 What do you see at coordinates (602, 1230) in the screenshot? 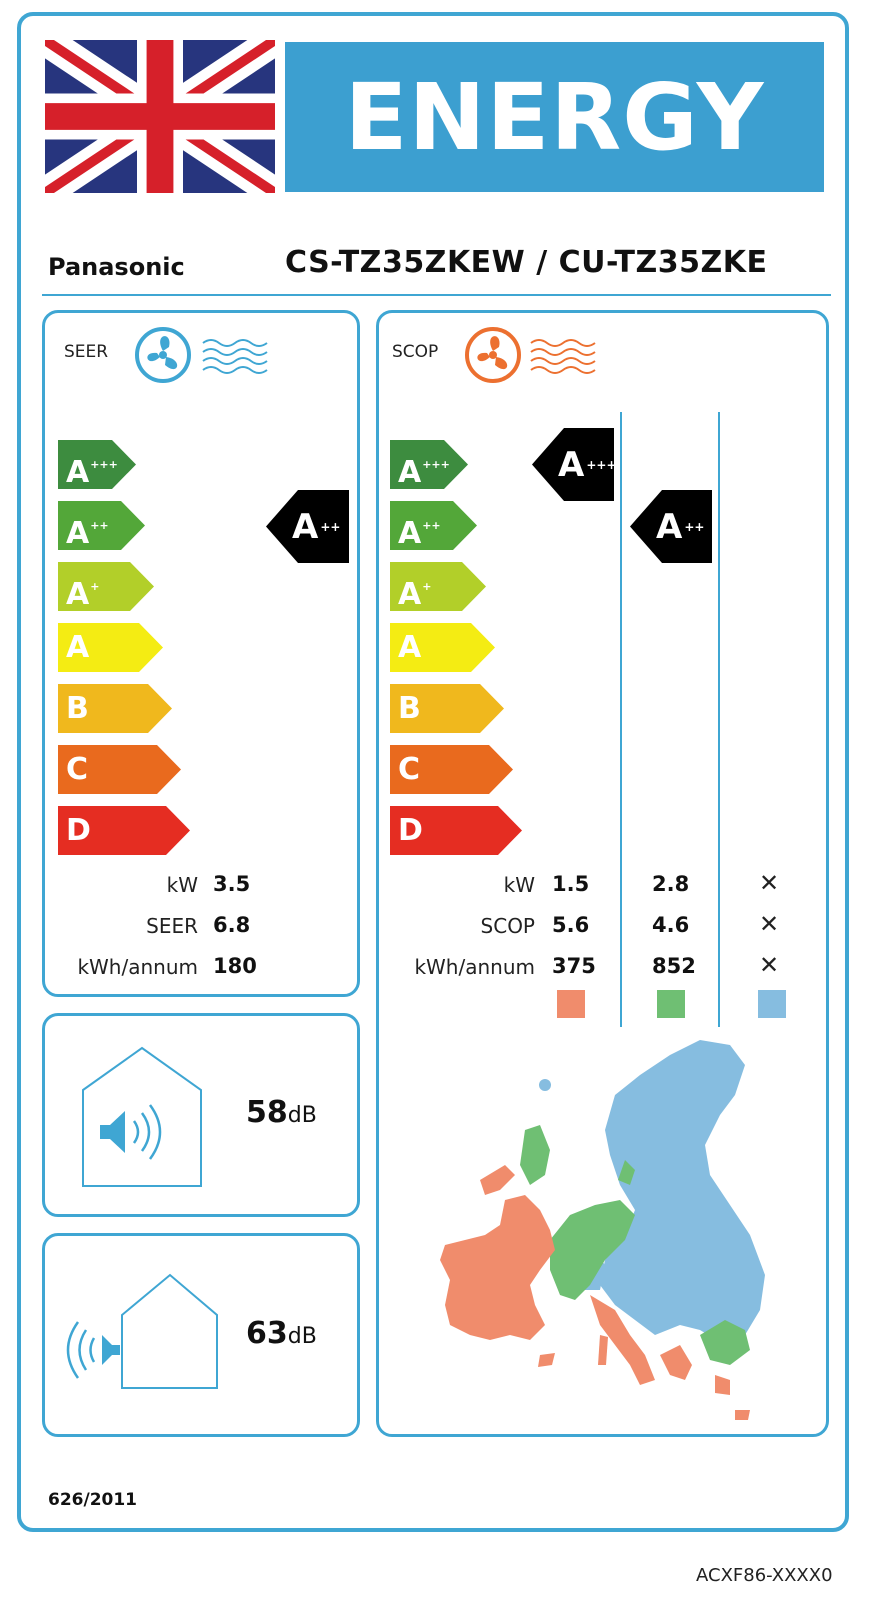
I see `europe-climate-map` at bounding box center [602, 1230].